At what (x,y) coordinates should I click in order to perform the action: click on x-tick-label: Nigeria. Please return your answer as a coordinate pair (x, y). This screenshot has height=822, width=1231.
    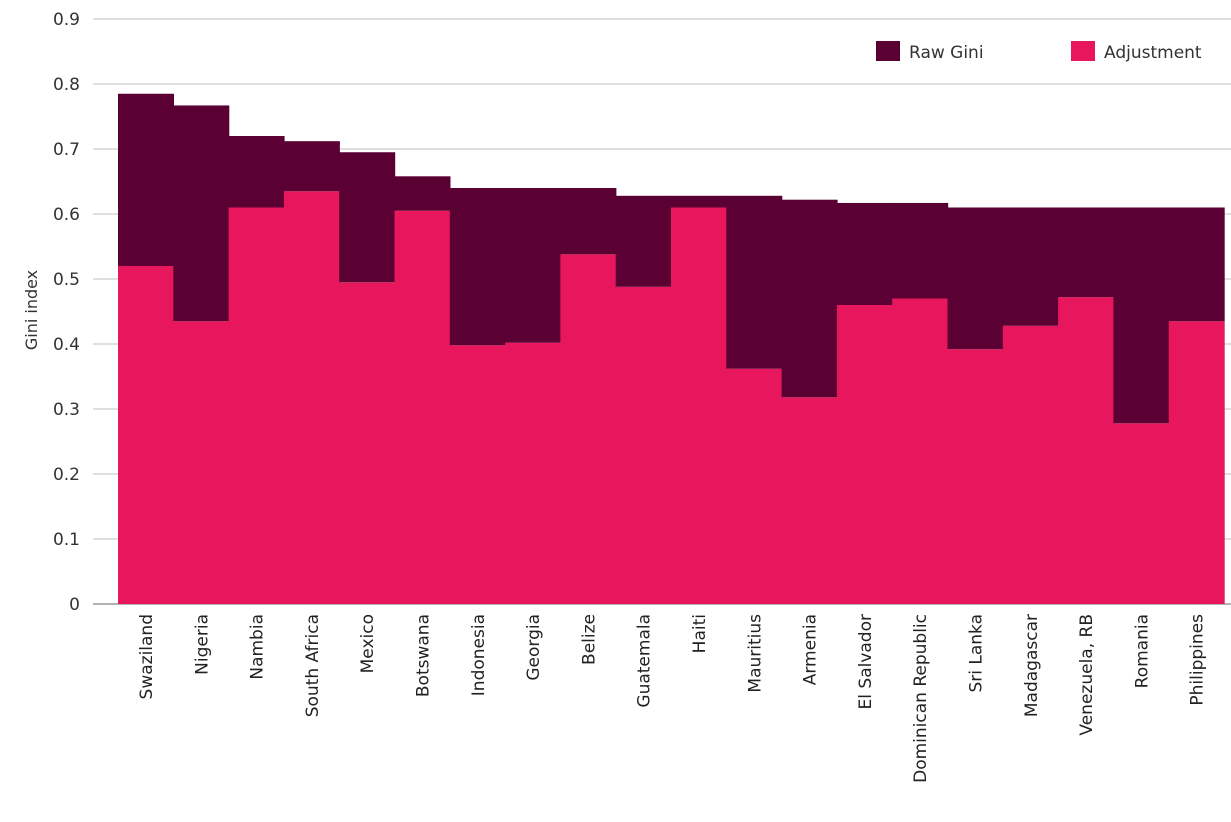
    Looking at the image, I should click on (202, 644).